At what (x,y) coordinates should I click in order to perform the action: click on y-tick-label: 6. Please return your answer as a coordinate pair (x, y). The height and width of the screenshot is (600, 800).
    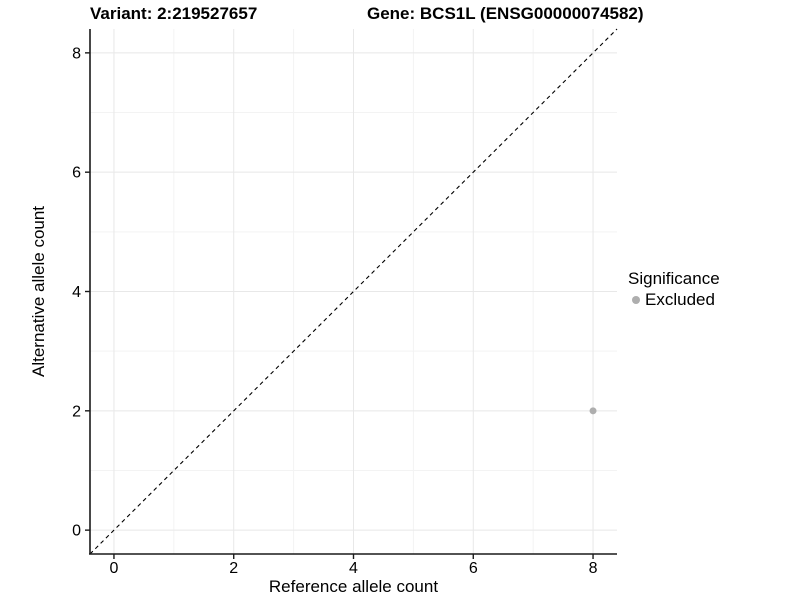
    Looking at the image, I should click on (76, 173).